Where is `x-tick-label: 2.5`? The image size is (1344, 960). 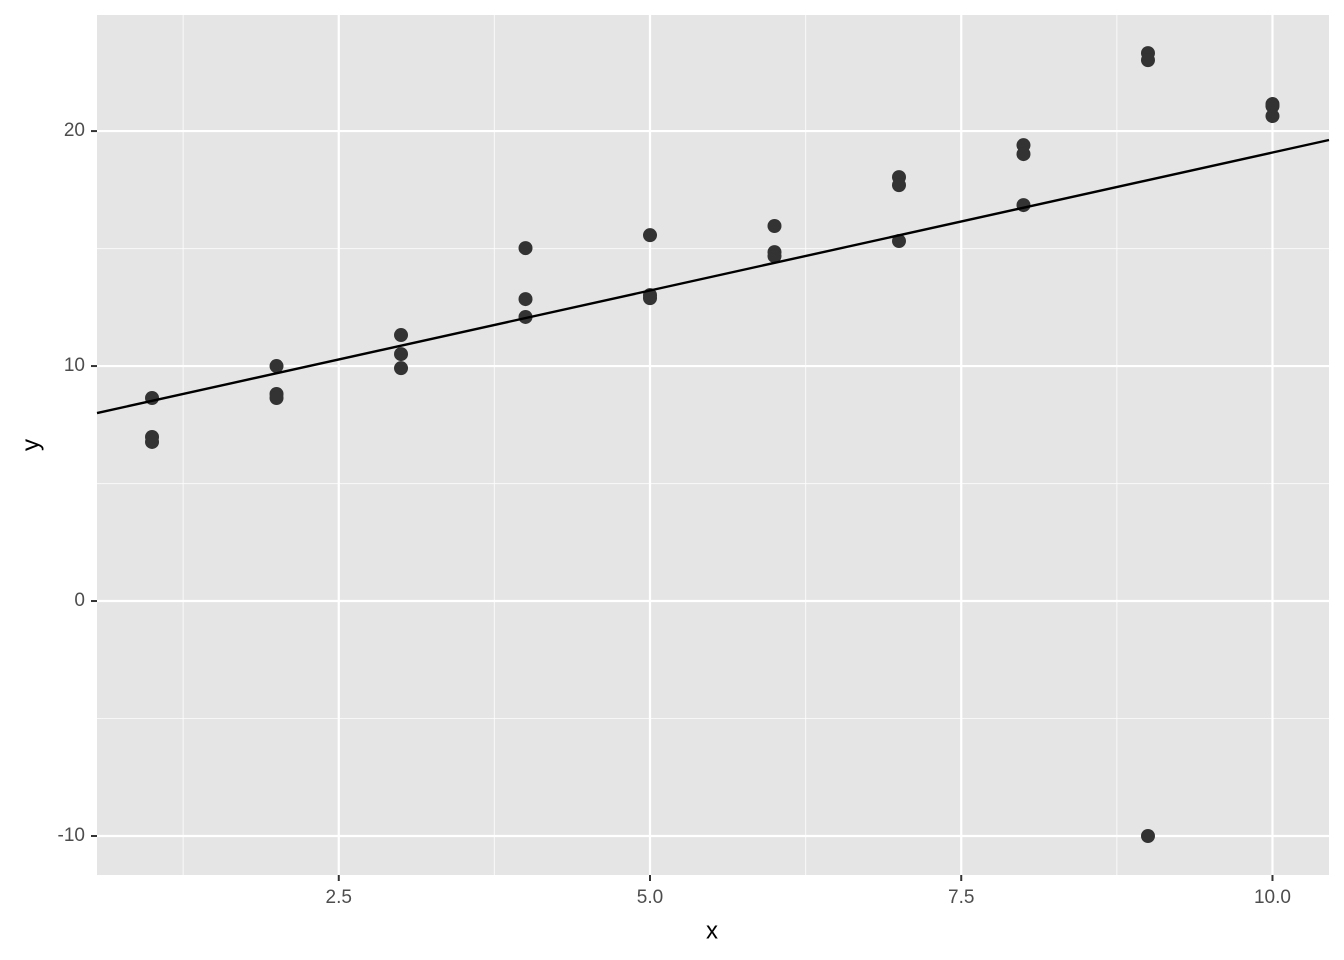 x-tick-label: 2.5 is located at coordinates (339, 897).